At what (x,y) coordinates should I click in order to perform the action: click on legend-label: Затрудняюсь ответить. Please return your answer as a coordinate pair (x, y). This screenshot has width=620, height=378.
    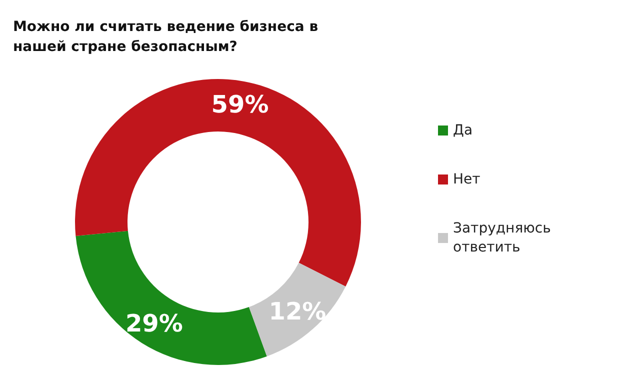
    Looking at the image, I should click on (502, 238).